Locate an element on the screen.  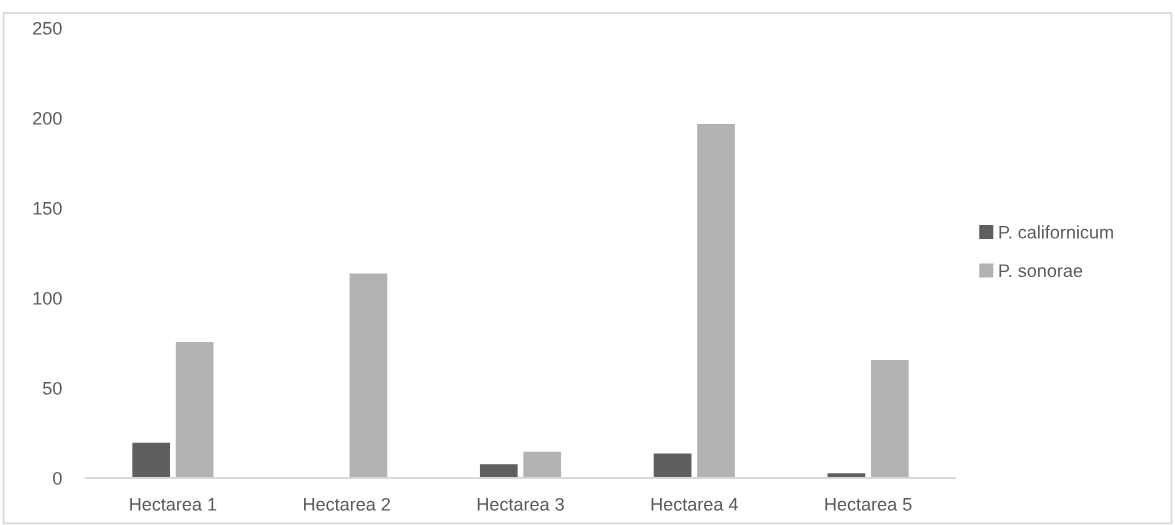
x-tick-label: Hectarea 4 is located at coordinates (694, 504).